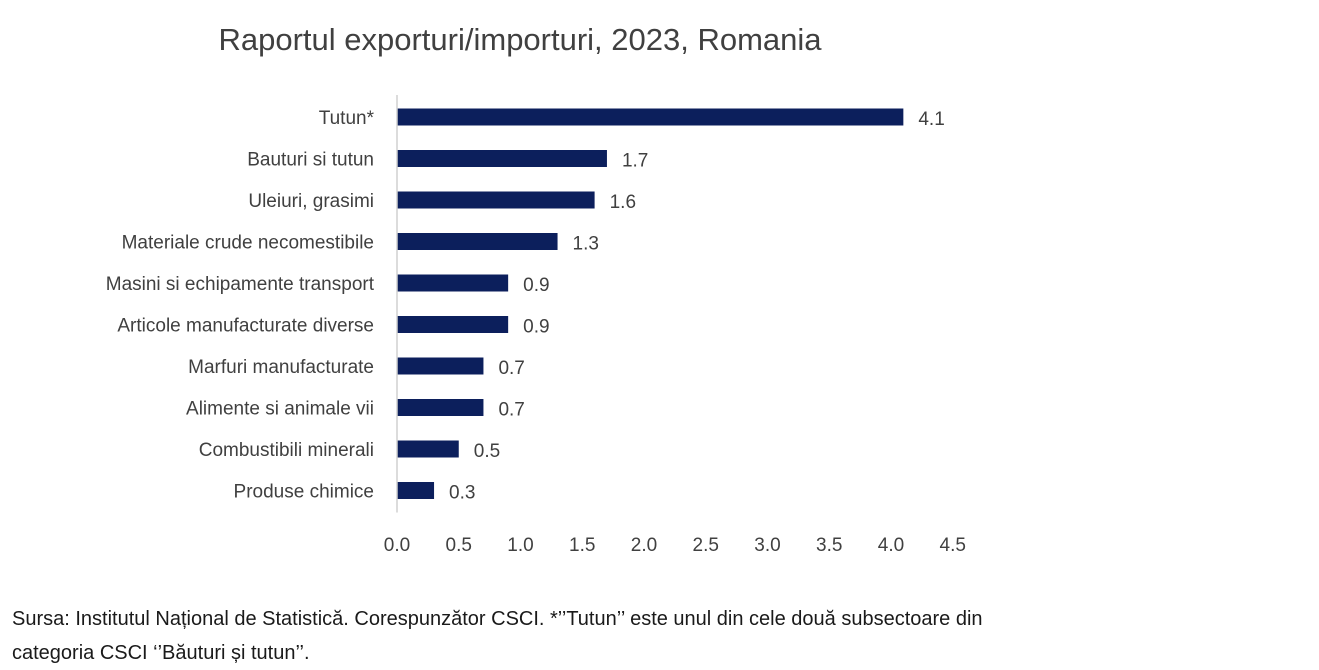 This screenshot has height=670, width=1319. What do you see at coordinates (397, 545) in the screenshot?
I see `x-tick-label: 0.0` at bounding box center [397, 545].